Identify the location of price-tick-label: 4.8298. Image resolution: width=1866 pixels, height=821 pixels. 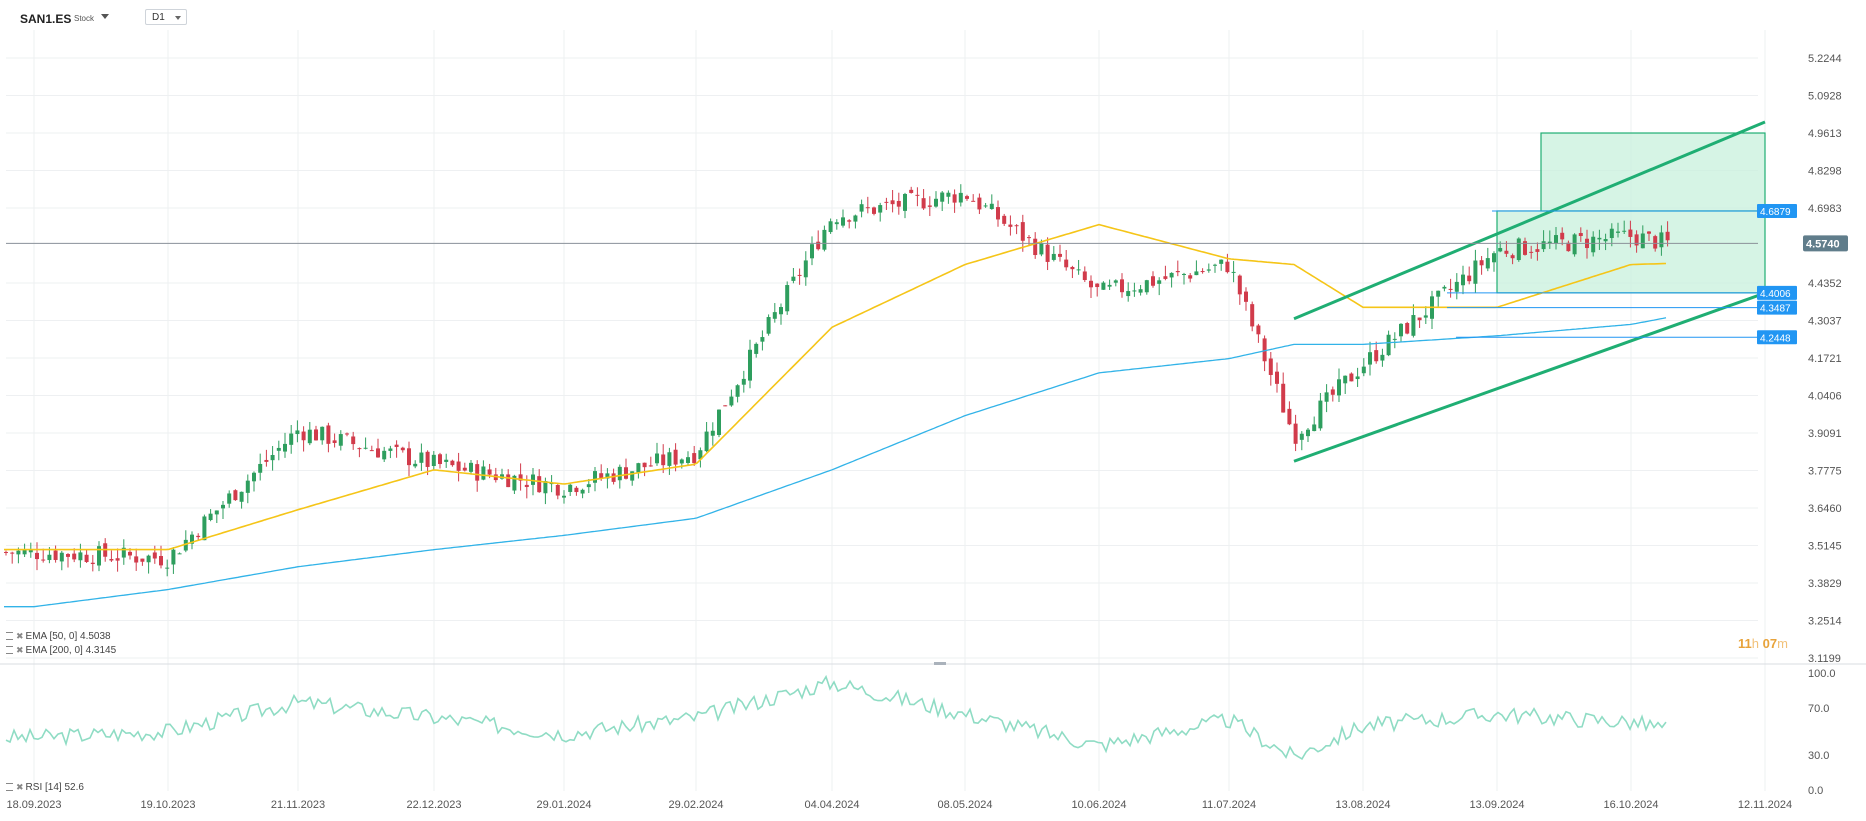
(1825, 172).